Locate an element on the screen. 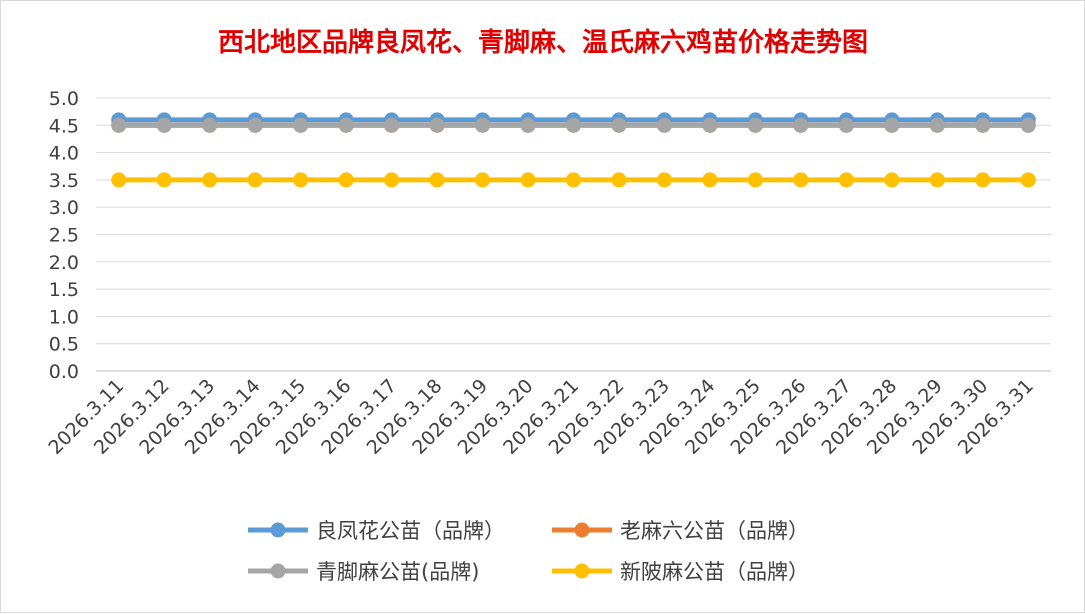 The height and width of the screenshot is (614, 1085). y-tick-label: 0.0 is located at coordinates (64, 372).